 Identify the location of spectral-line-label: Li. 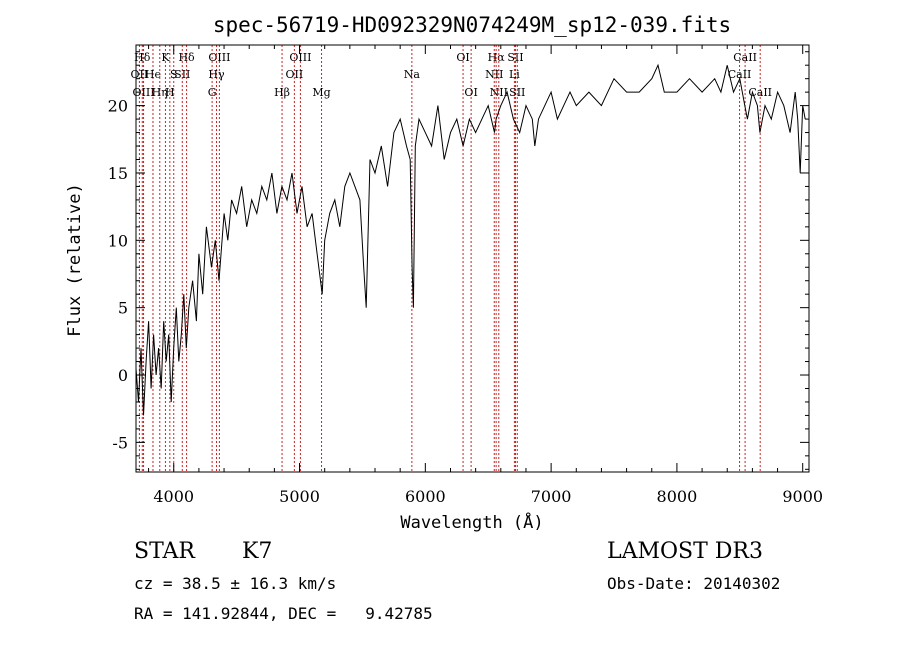
(514, 74).